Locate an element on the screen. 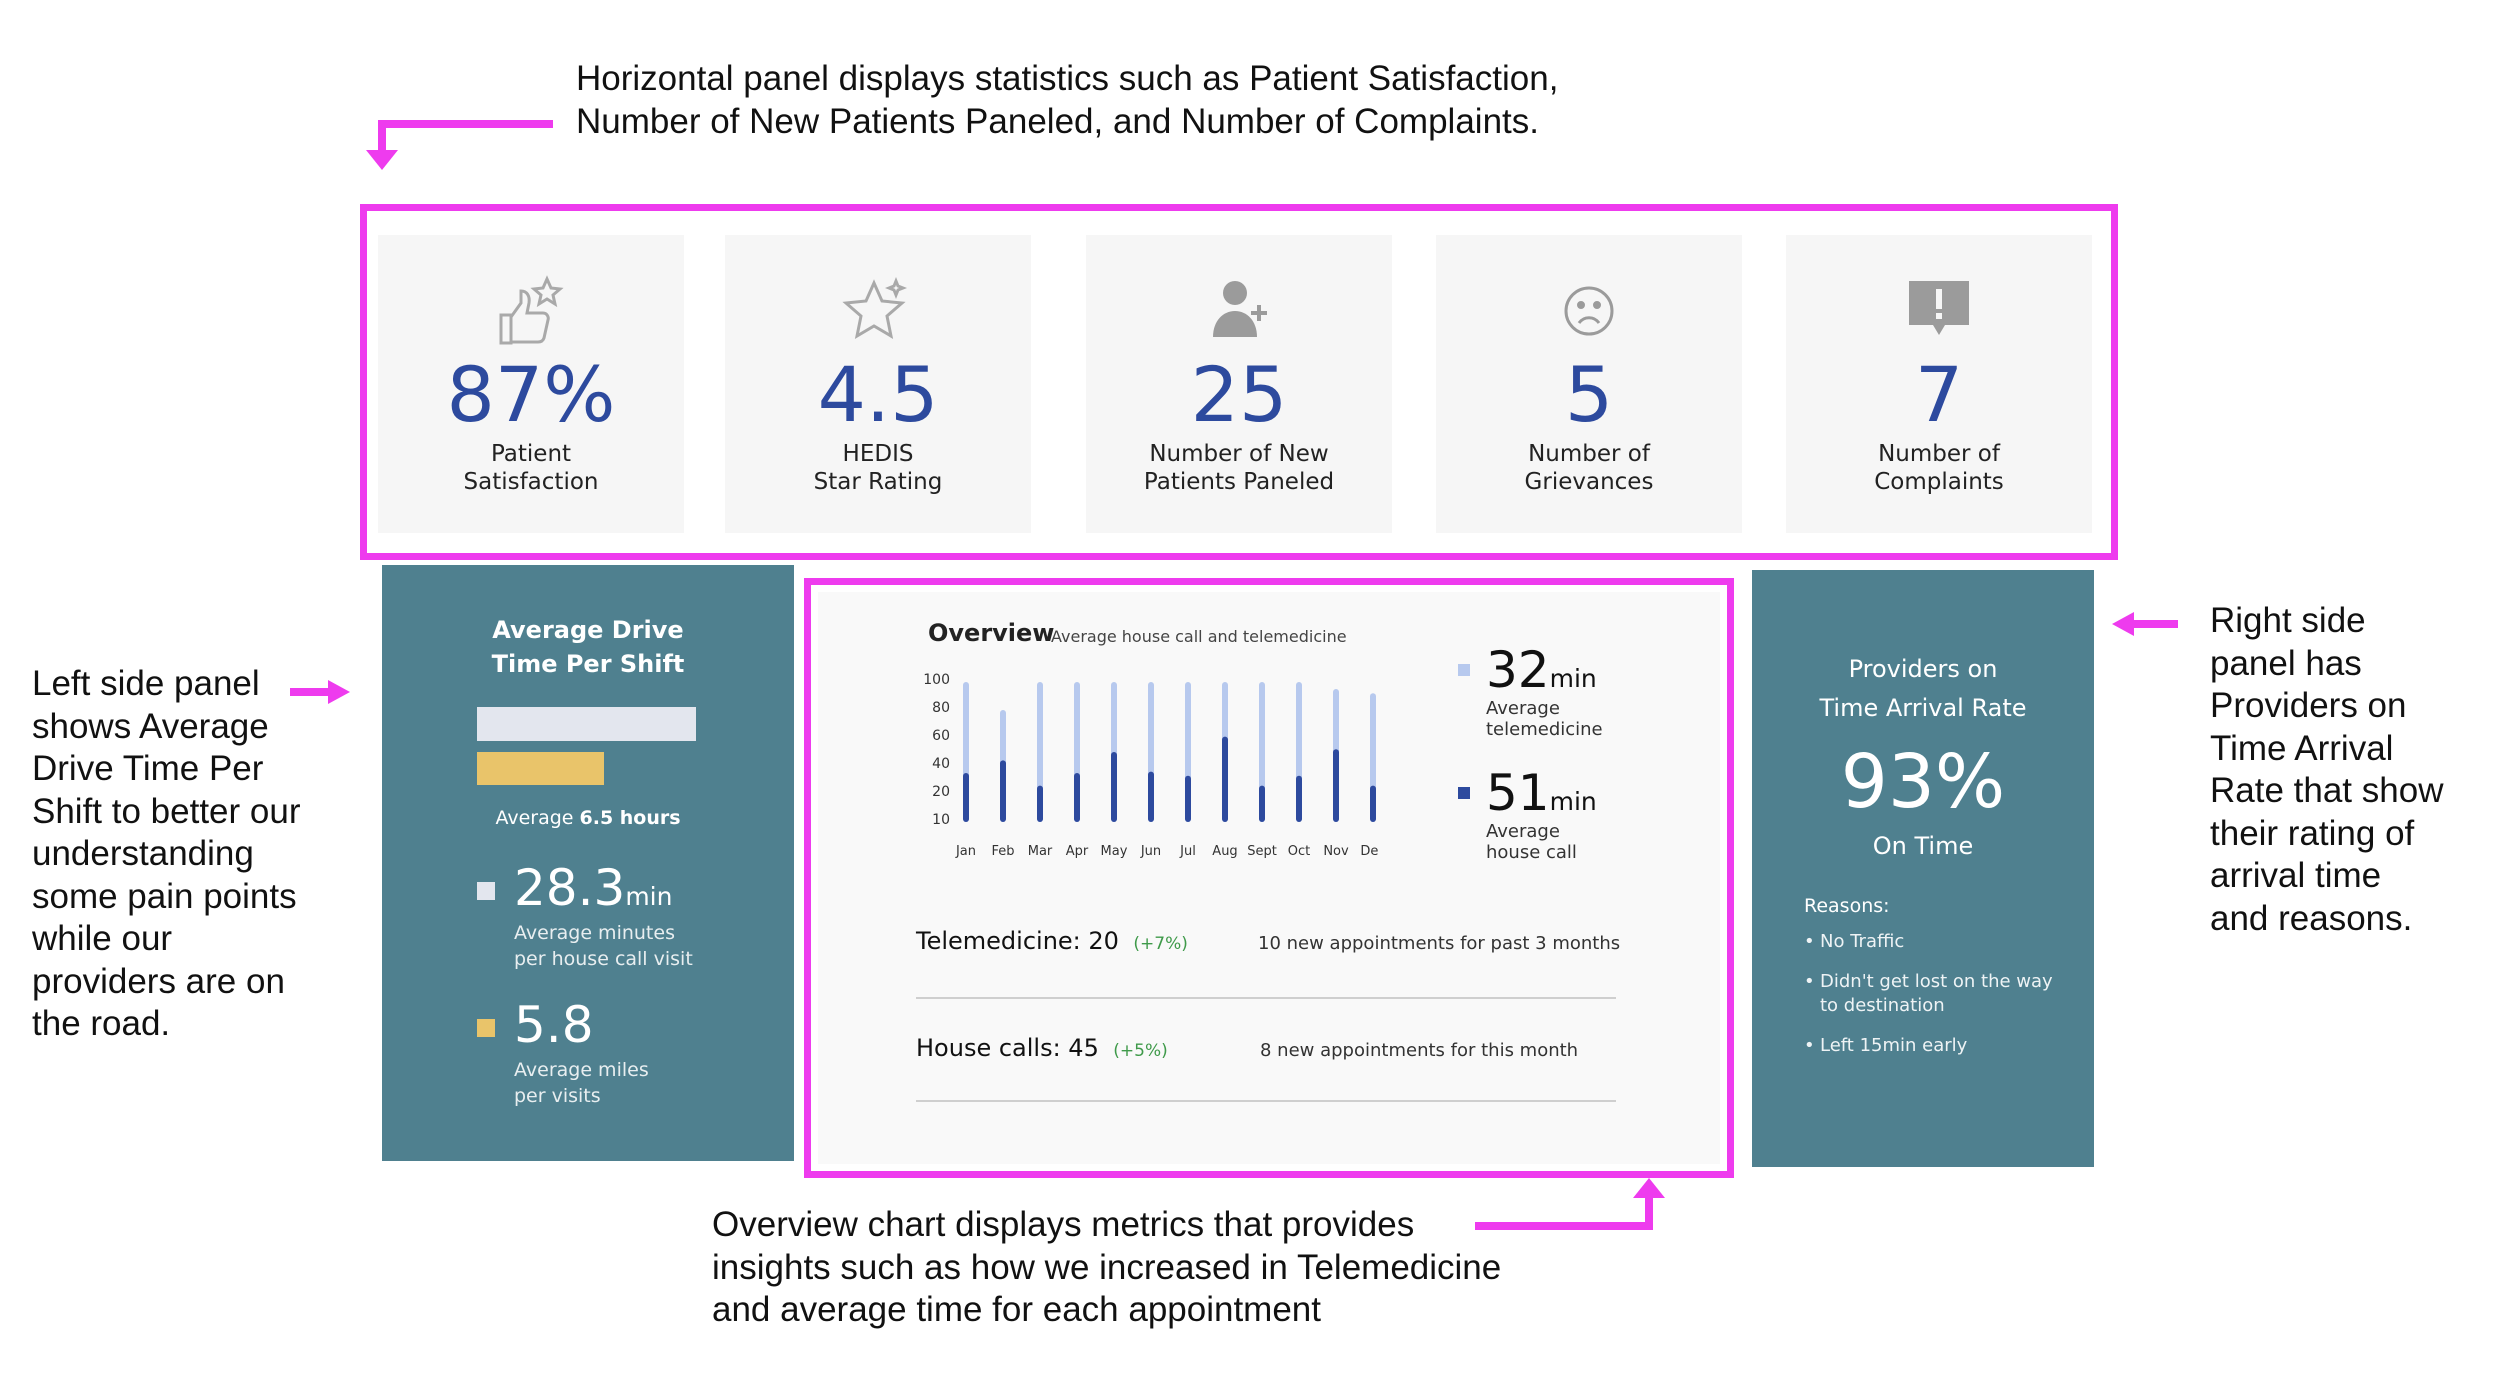 The image size is (2500, 1400). stat-card-patient-satisfaction: 87% Patient Satisfaction is located at coordinates (531, 384).